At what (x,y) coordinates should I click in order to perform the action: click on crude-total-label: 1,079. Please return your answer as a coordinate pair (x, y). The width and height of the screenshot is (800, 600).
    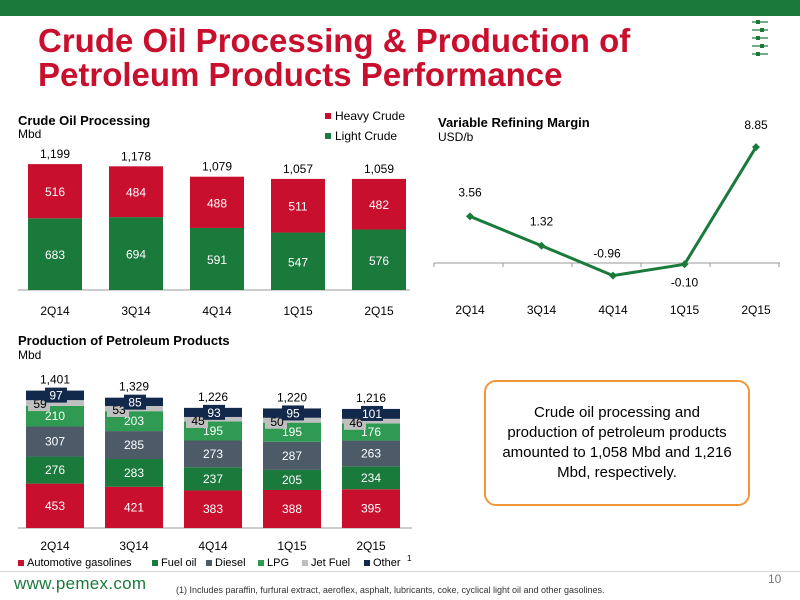
    Looking at the image, I should click on (217, 167).